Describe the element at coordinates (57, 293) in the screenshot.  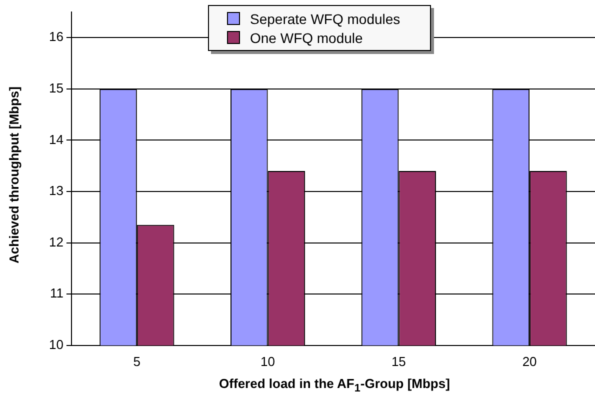
I see `y-tick-label: 11` at that location.